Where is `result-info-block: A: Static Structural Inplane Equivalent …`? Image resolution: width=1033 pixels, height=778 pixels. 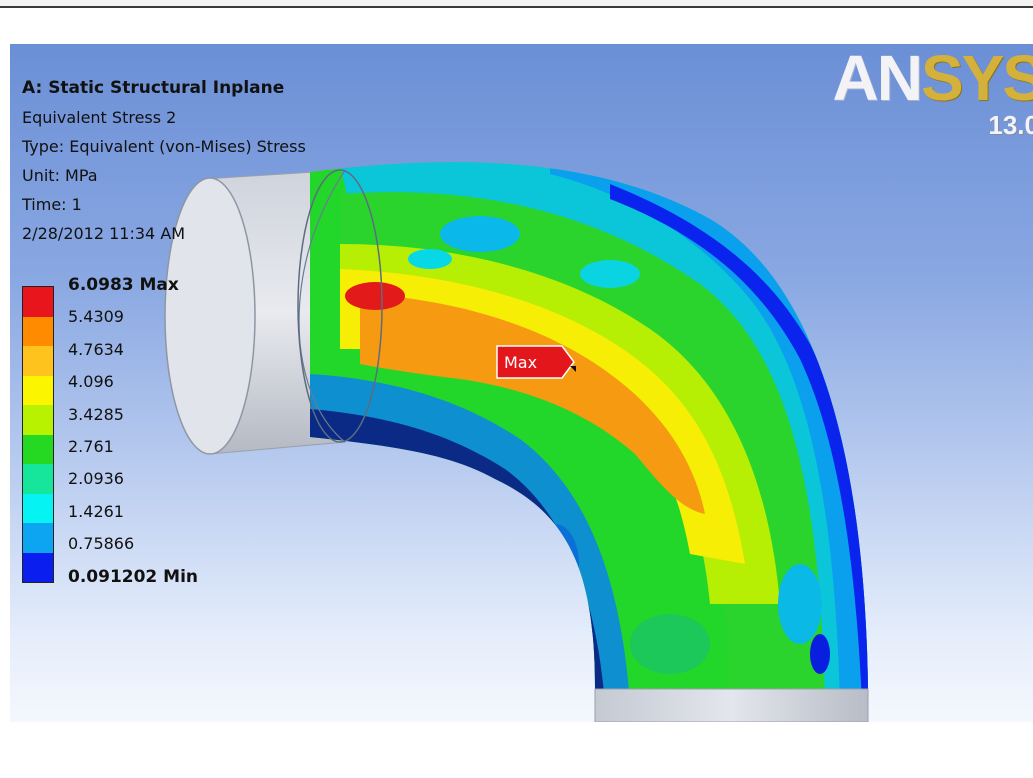 result-info-block: A: Static Structural Inplane Equivalent … is located at coordinates (164, 161).